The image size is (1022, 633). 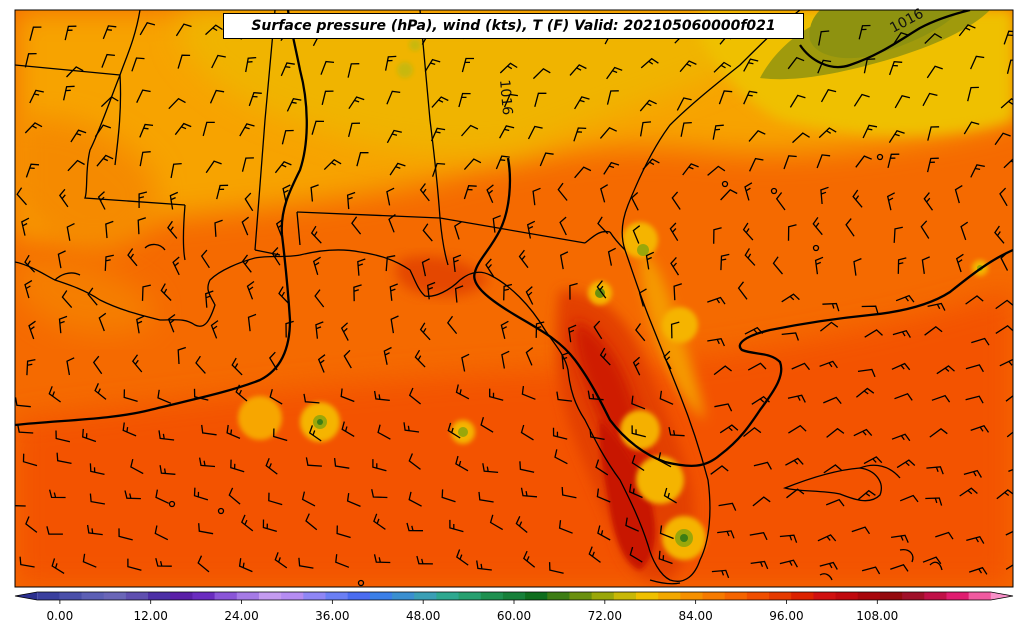 I want to click on colorbar-tick-label: 108.00, so click(x=877, y=616).